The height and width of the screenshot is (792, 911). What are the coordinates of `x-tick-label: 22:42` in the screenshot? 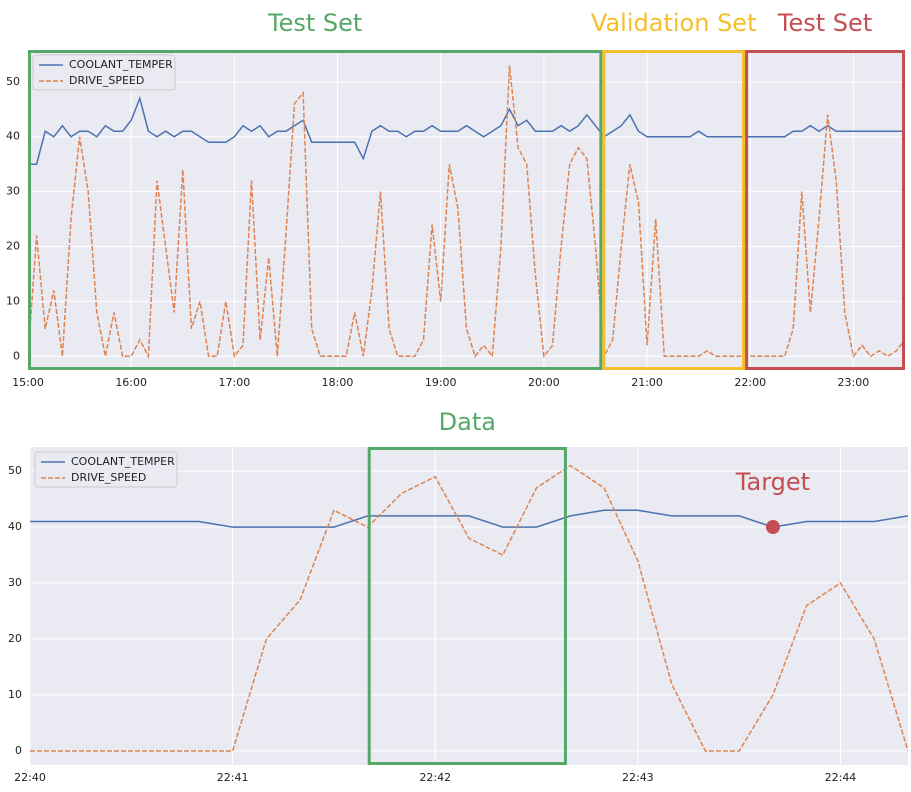 It's located at (435, 777).